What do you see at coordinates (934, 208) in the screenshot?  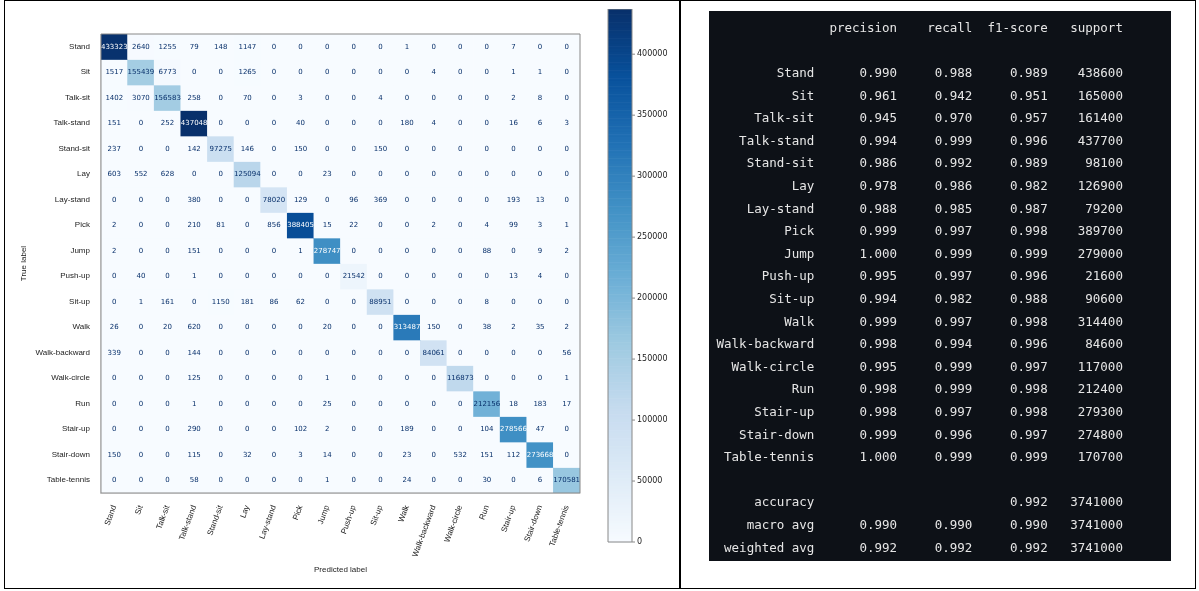 I see `category-label: Lay-stand 0.988 0.985 0.987 79200` at bounding box center [934, 208].